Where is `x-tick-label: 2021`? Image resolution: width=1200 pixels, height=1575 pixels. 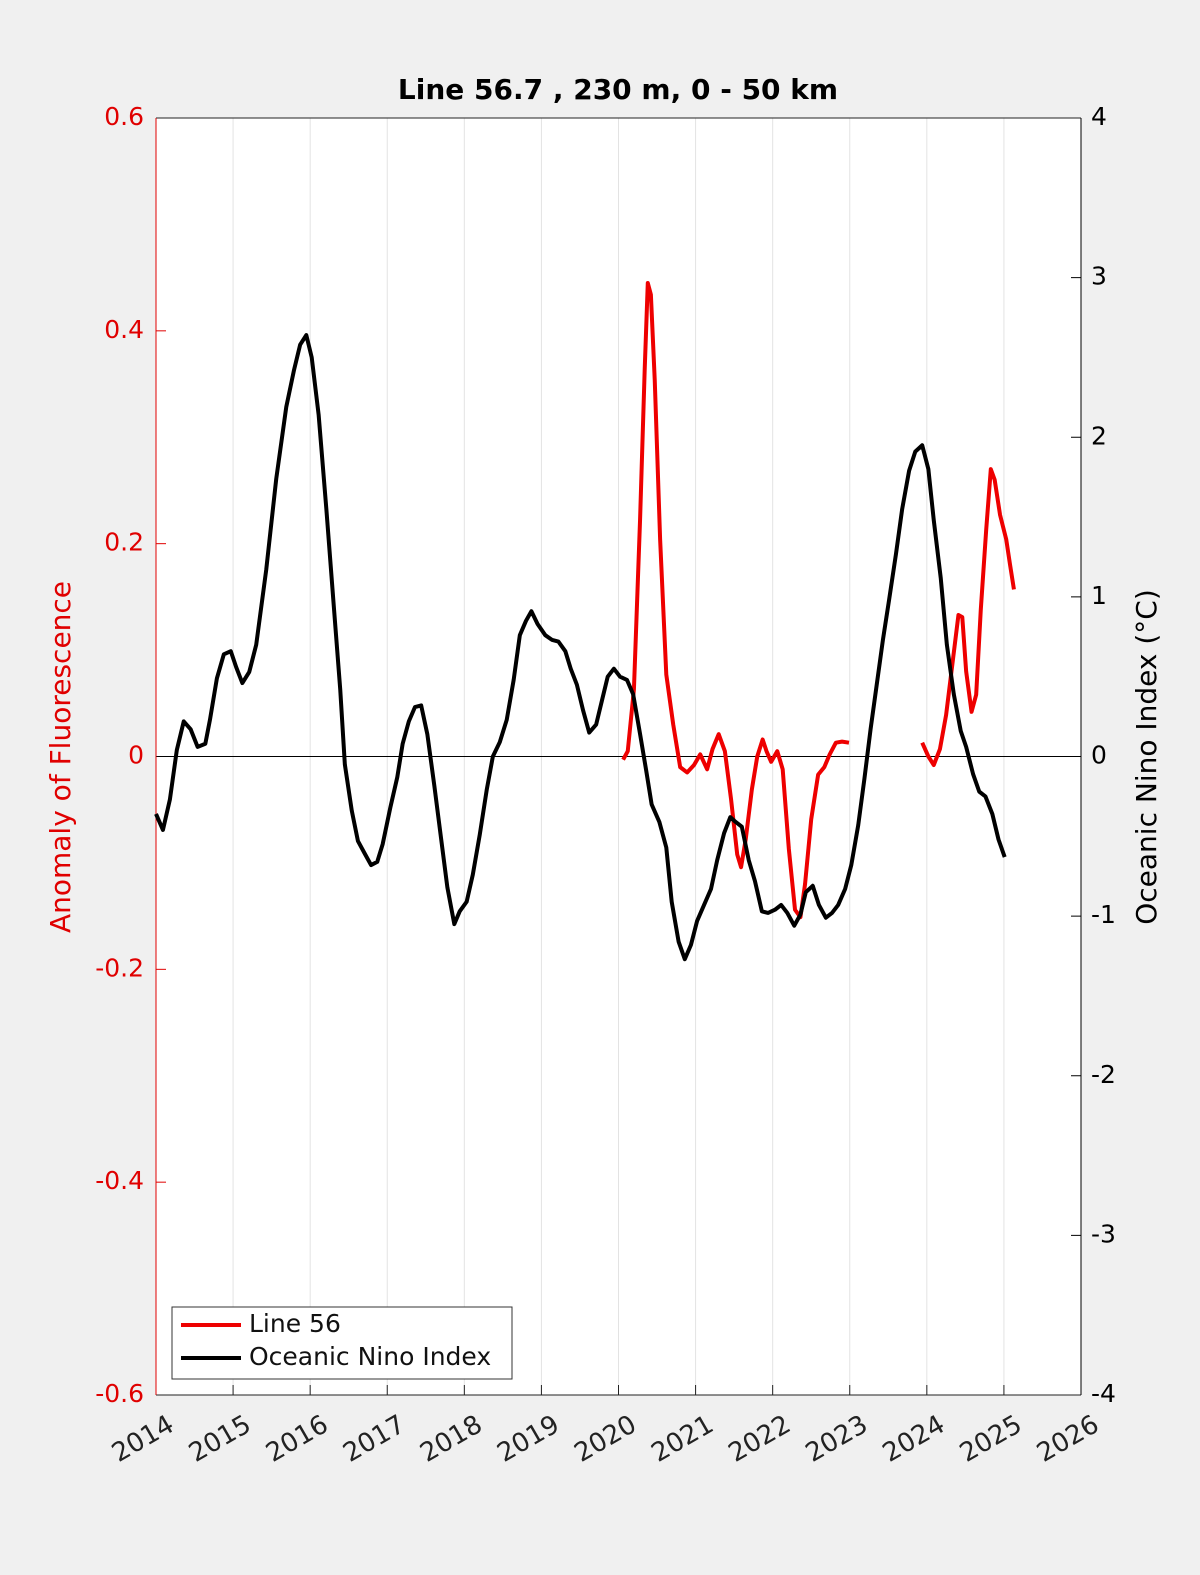
x-tick-label: 2021 is located at coordinates (683, 1439).